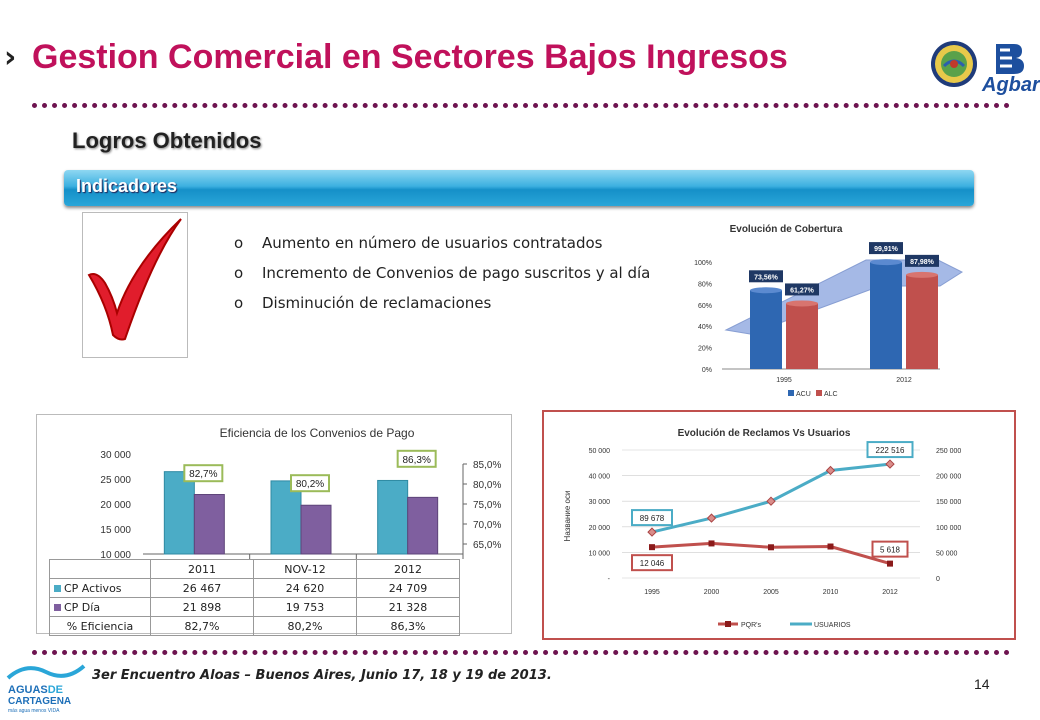  I want to click on y-tick-label-left: 50 000, so click(600, 451).